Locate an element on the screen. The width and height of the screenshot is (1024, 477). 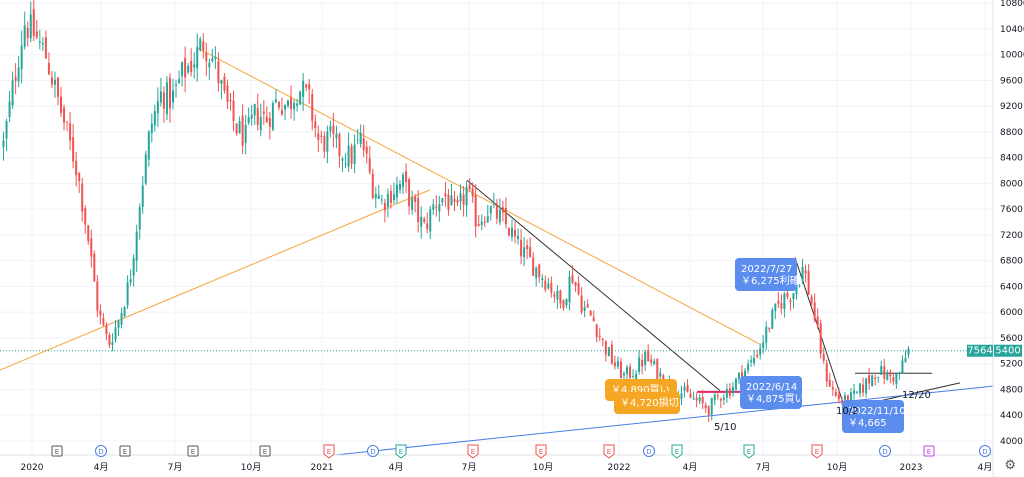
note-loss-cut: ￥4,720損切 is located at coordinates (647, 403).